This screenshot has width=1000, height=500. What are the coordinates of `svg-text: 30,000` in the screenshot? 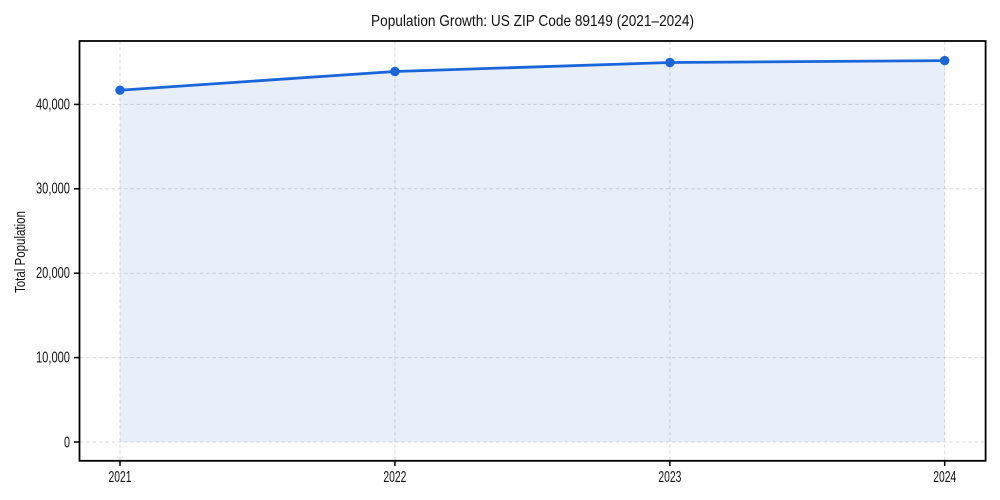 It's located at (53, 189).